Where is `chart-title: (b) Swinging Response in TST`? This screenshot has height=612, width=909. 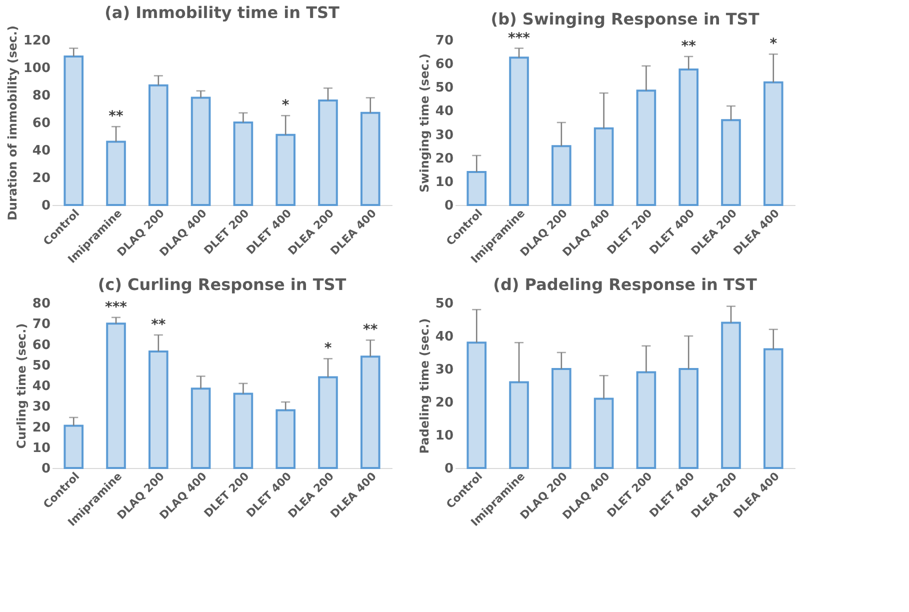
chart-title: (b) Swinging Response in TST is located at coordinates (625, 18).